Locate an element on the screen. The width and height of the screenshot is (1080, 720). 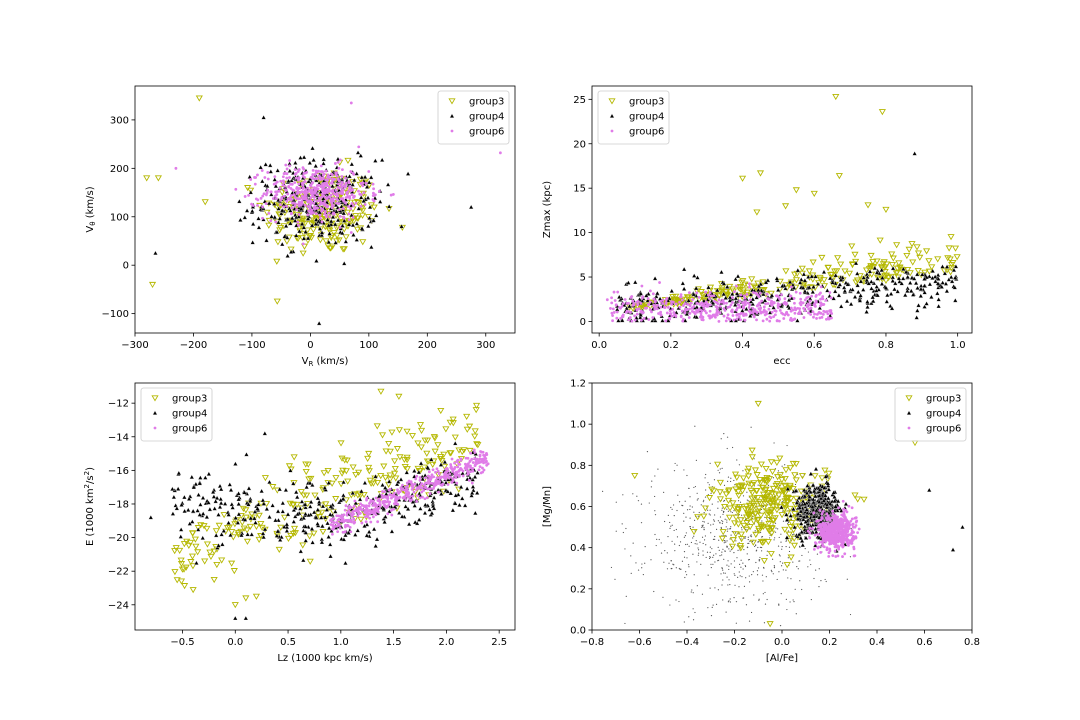
group3-legend-marker is located at coordinates (155, 398).